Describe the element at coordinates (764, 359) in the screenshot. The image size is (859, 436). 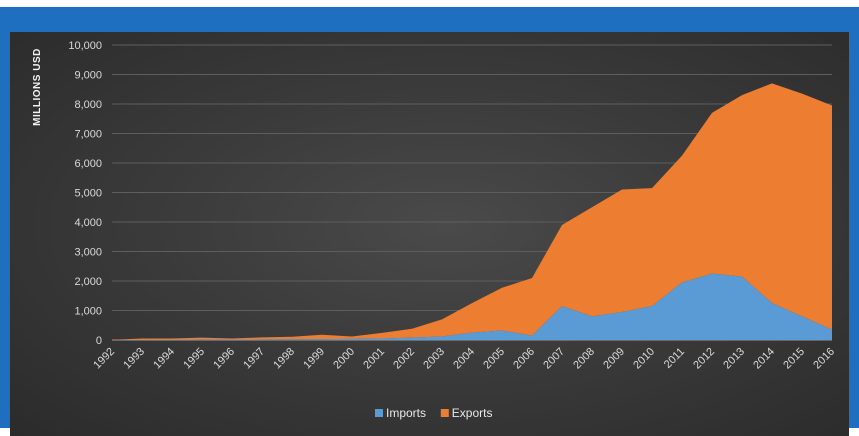
I see `x-tick-label: 2014` at that location.